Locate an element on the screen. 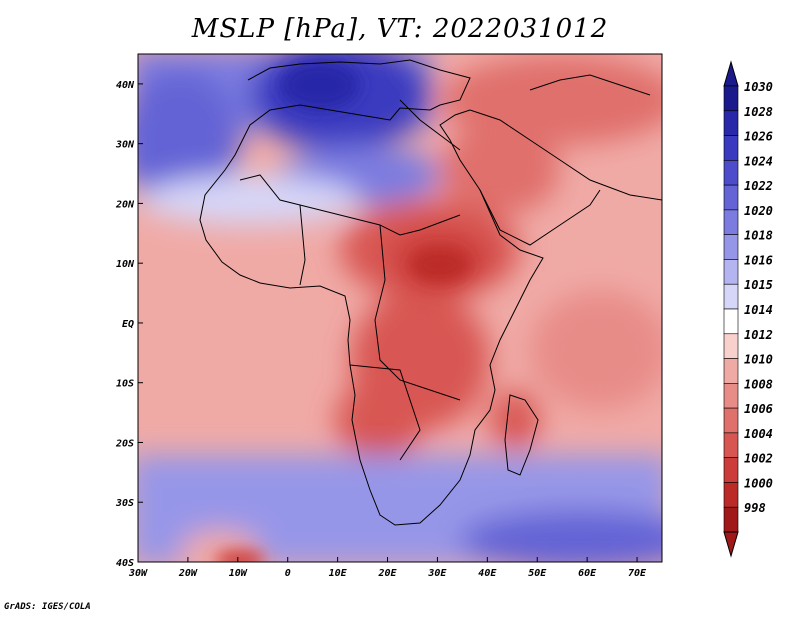 This screenshot has width=800, height=618. colorbar-label: 1020 is located at coordinates (758, 211).